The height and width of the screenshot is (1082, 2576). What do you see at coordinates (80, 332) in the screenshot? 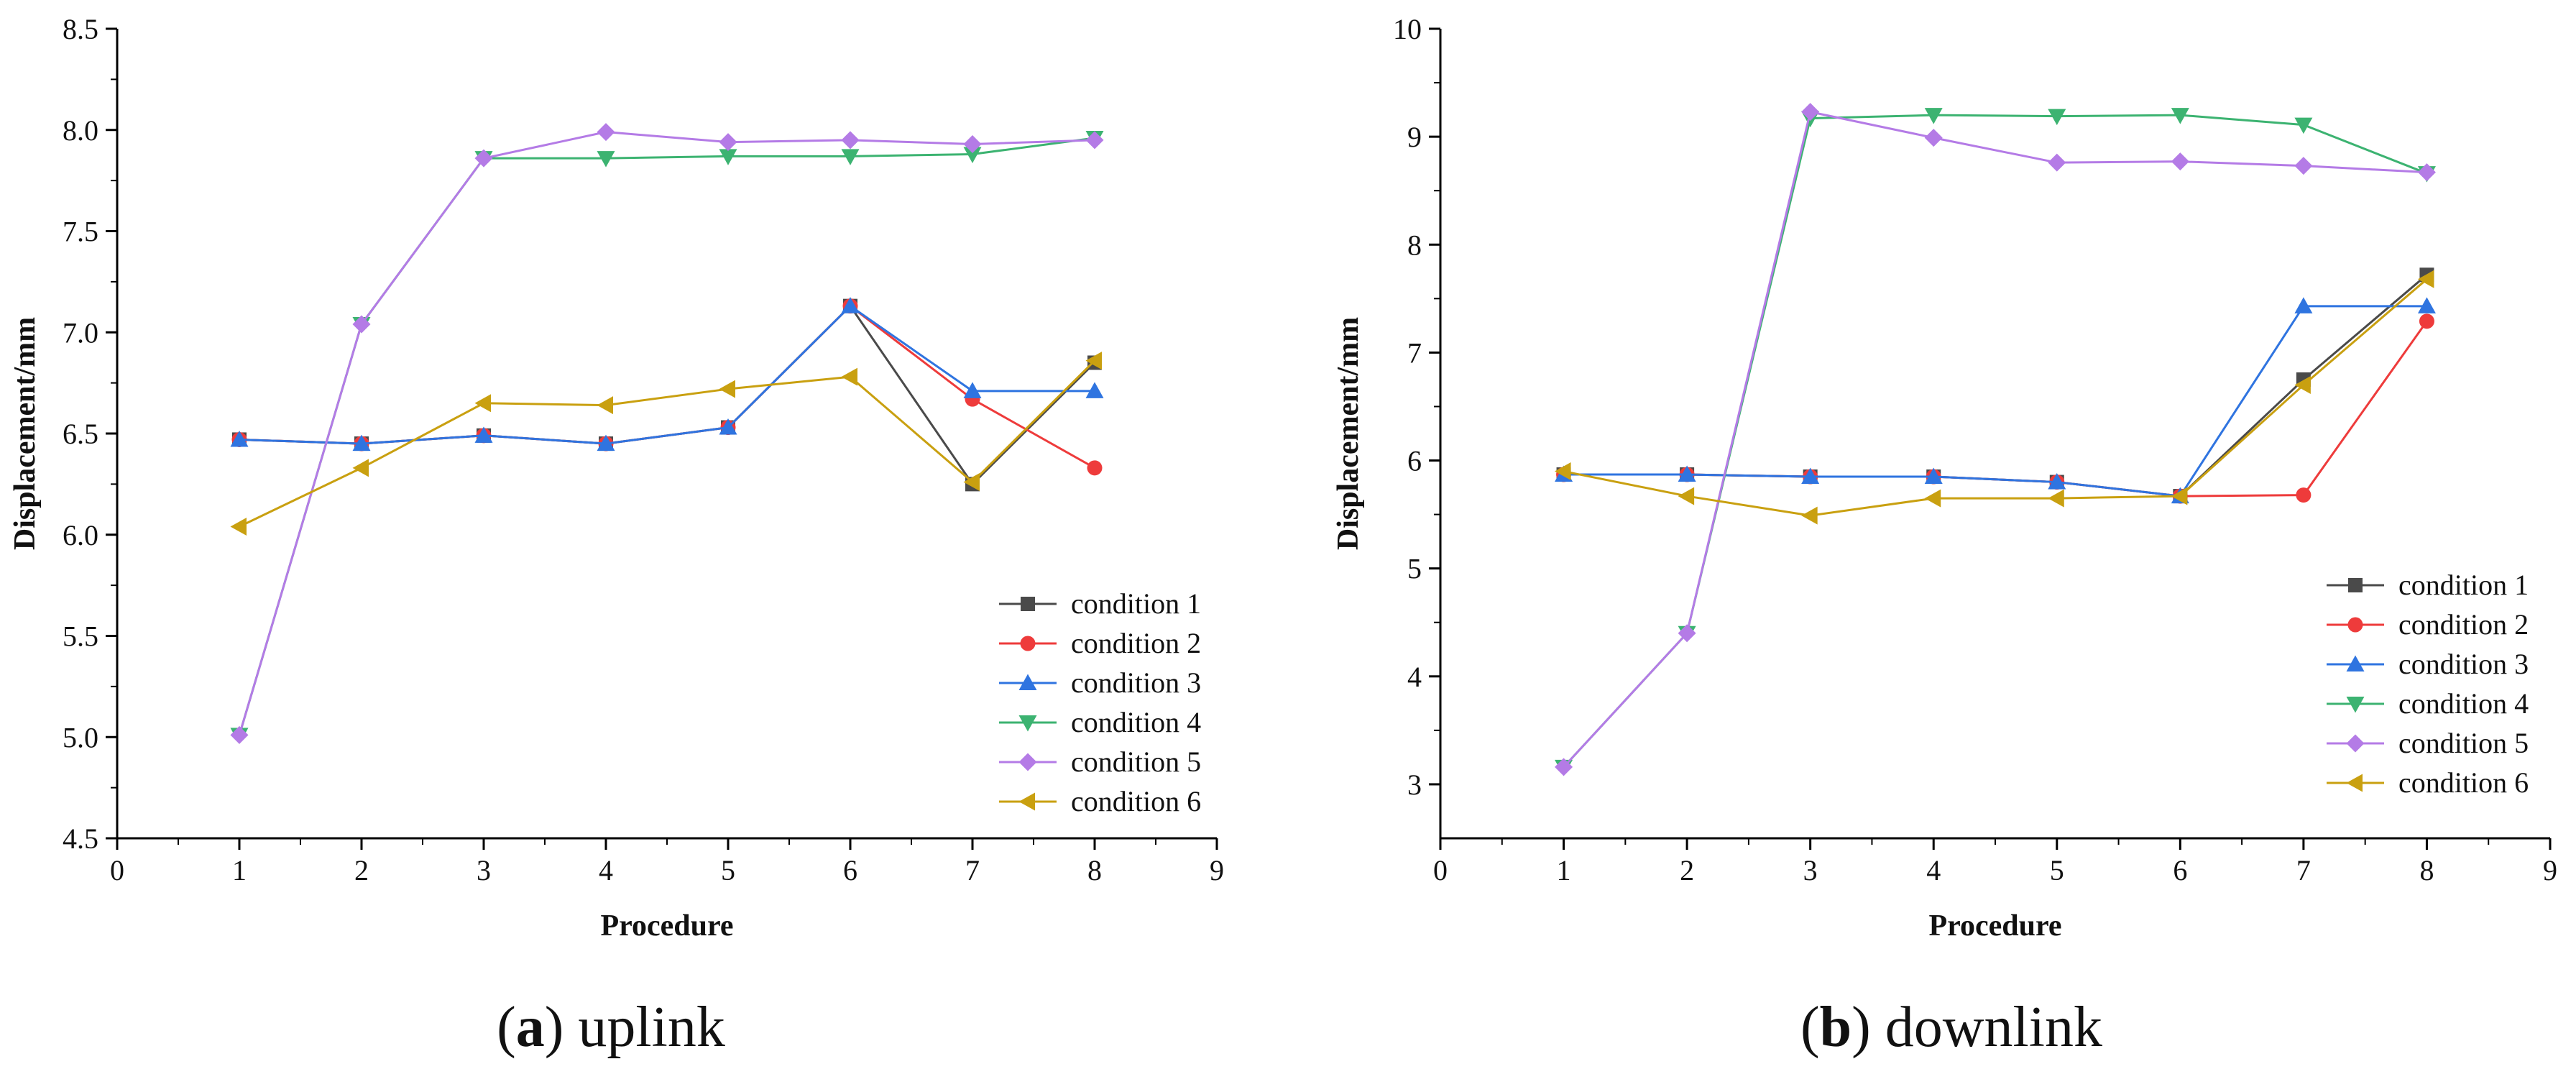
I see `y-tick-label: 7.0` at bounding box center [80, 332].